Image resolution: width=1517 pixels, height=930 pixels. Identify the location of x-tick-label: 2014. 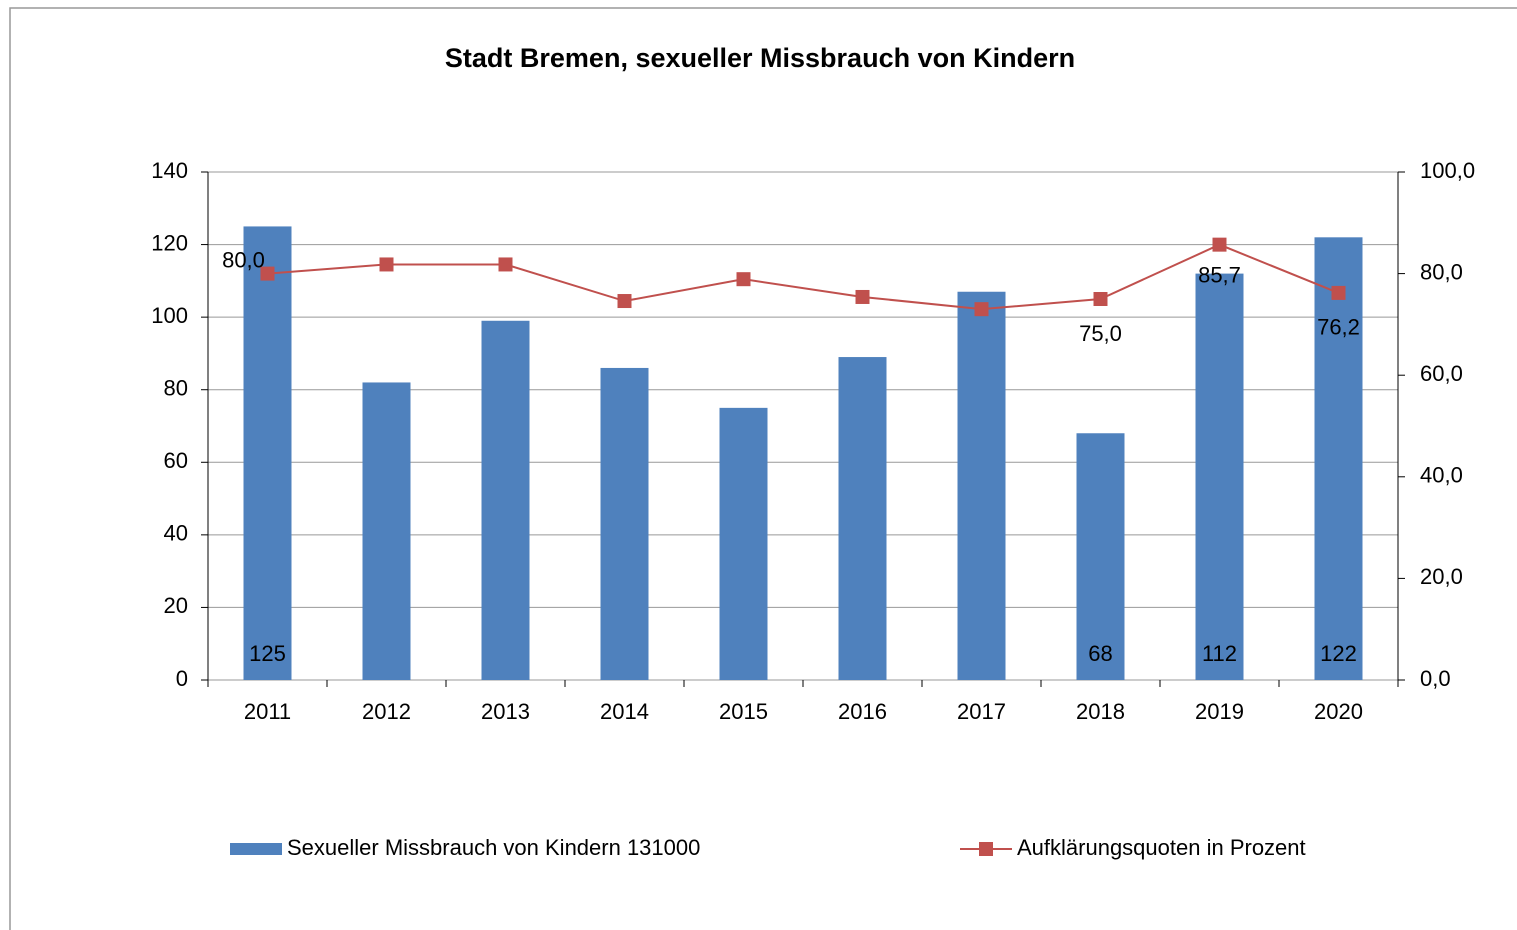
(624, 711).